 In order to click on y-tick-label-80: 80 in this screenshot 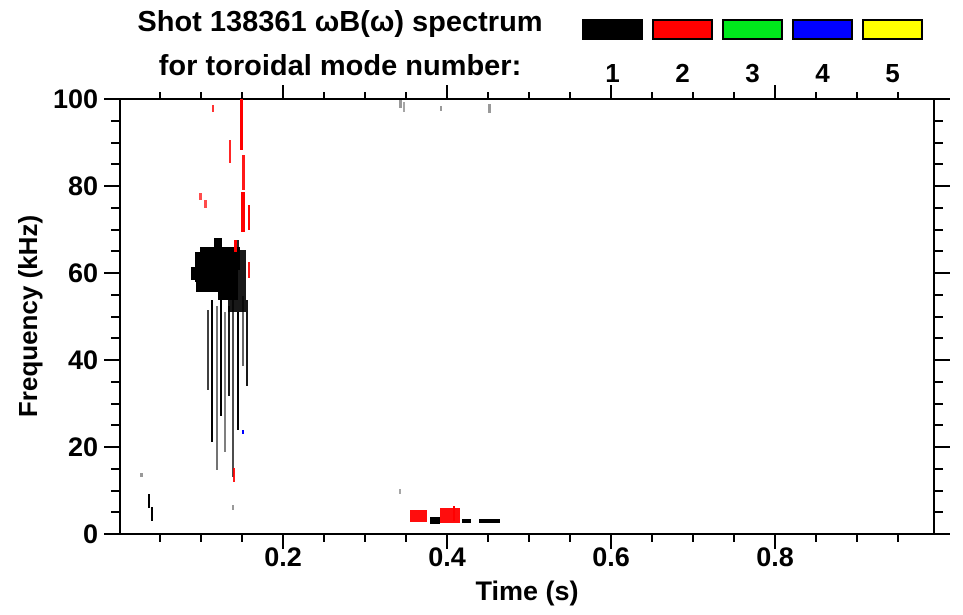, I will do `click(82, 186)`.